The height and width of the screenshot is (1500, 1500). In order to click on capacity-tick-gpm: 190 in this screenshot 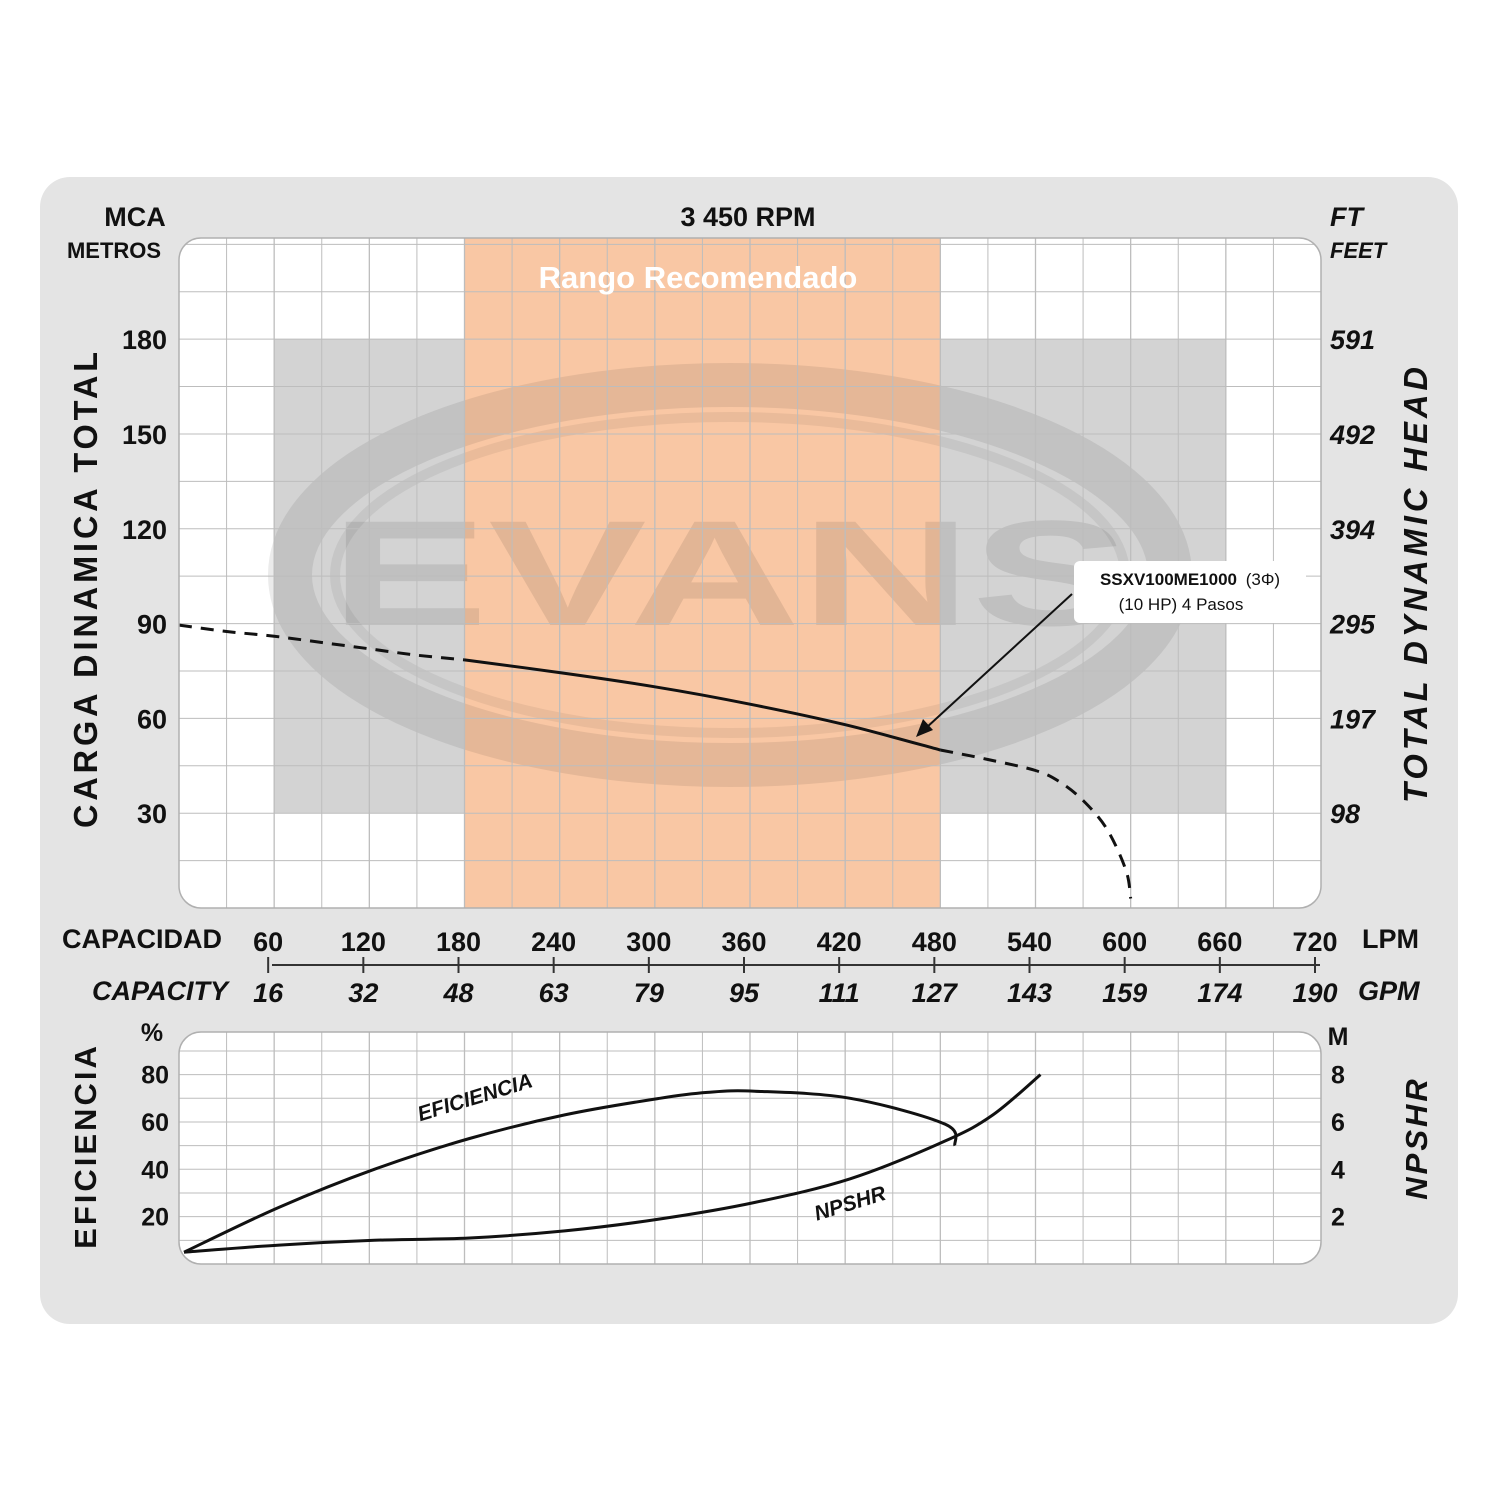, I will do `click(1314, 993)`.